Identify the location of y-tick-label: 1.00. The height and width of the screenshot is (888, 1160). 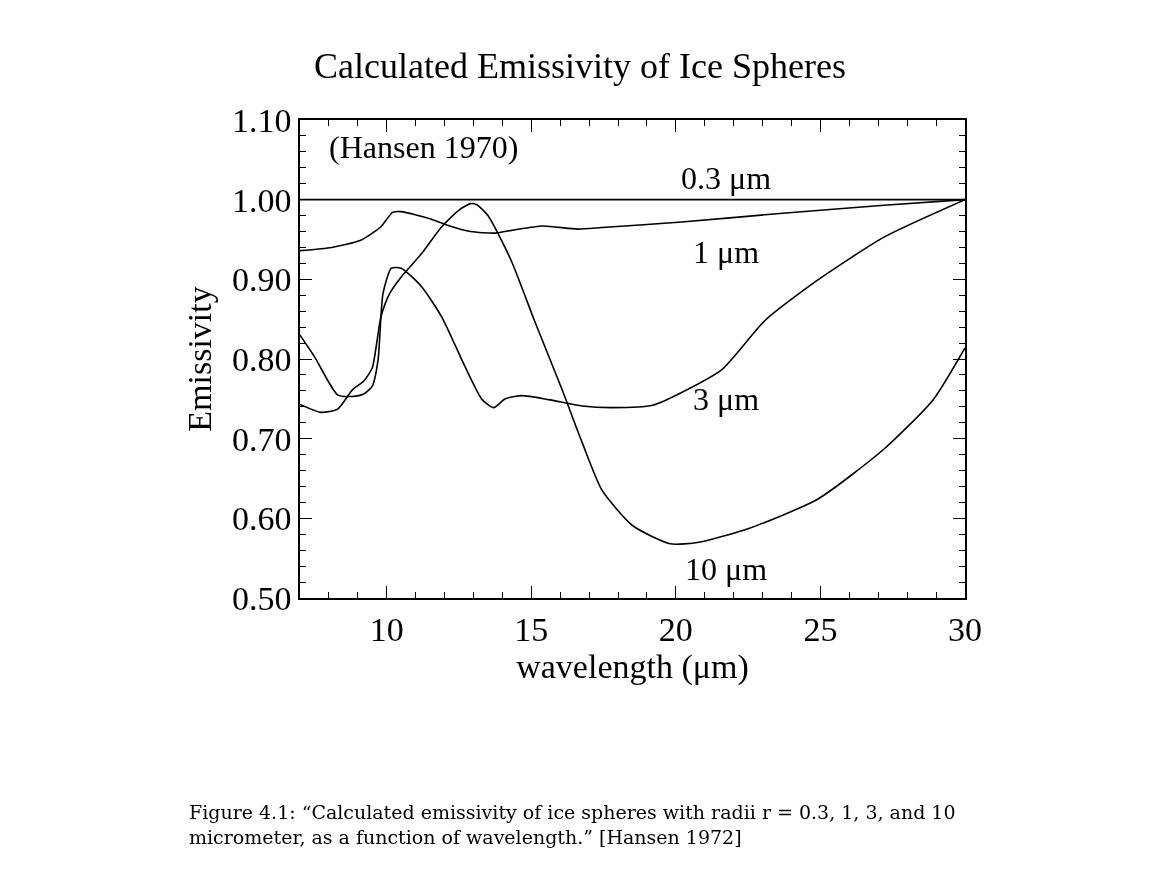
(261, 200).